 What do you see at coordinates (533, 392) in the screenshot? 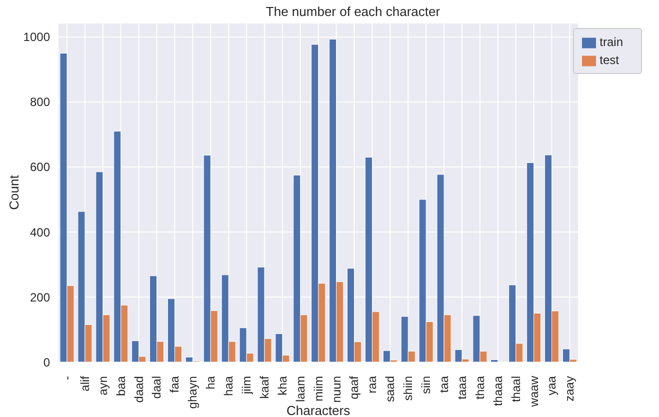
I see `x-tick-label: waaw` at bounding box center [533, 392].